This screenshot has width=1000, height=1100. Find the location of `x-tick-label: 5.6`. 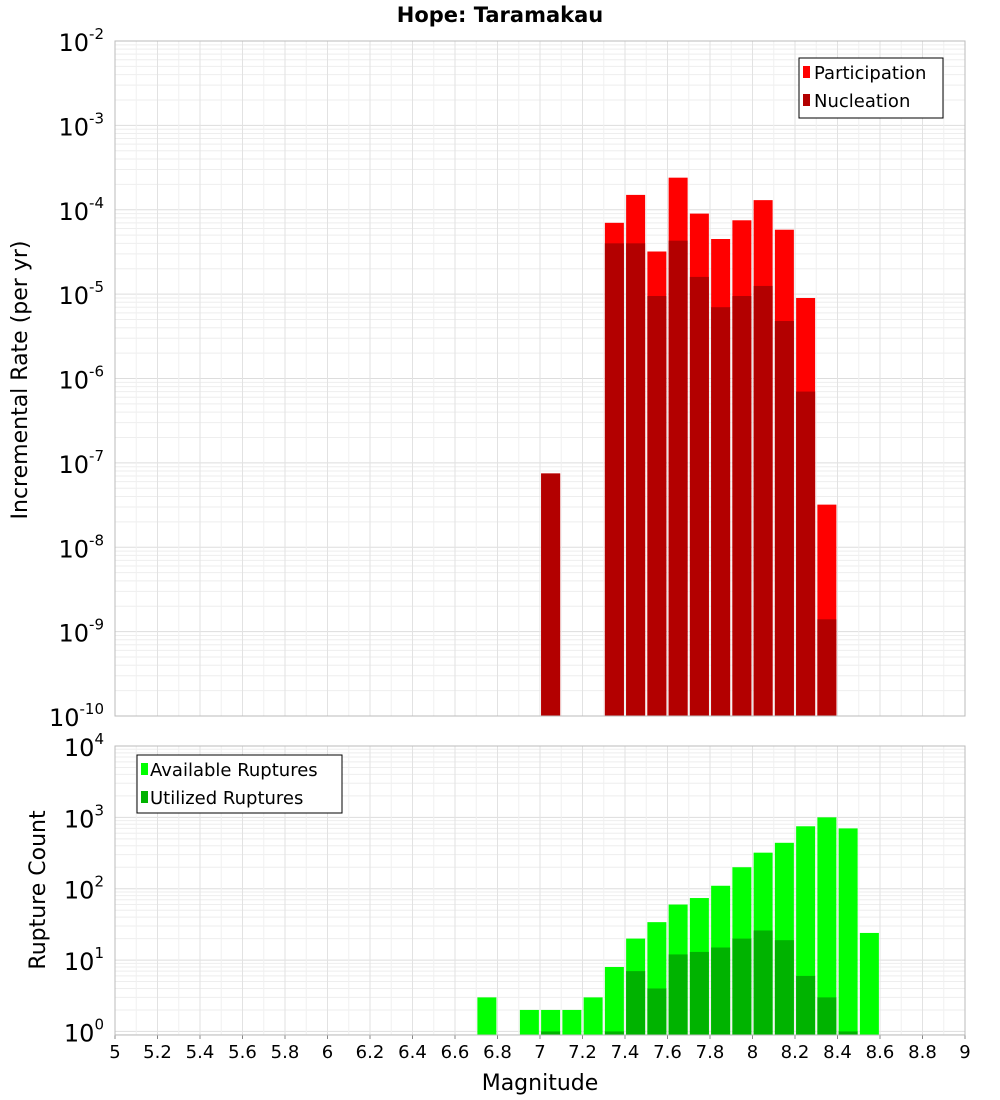

x-tick-label: 5.6 is located at coordinates (242, 1052).